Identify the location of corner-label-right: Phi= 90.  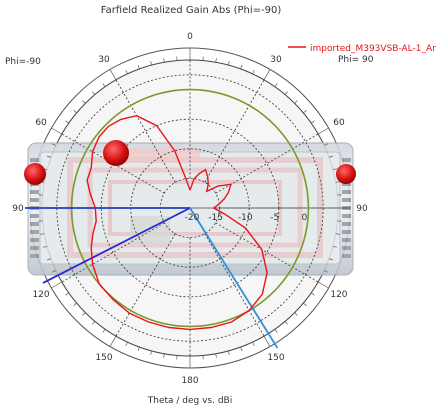
(356, 60).